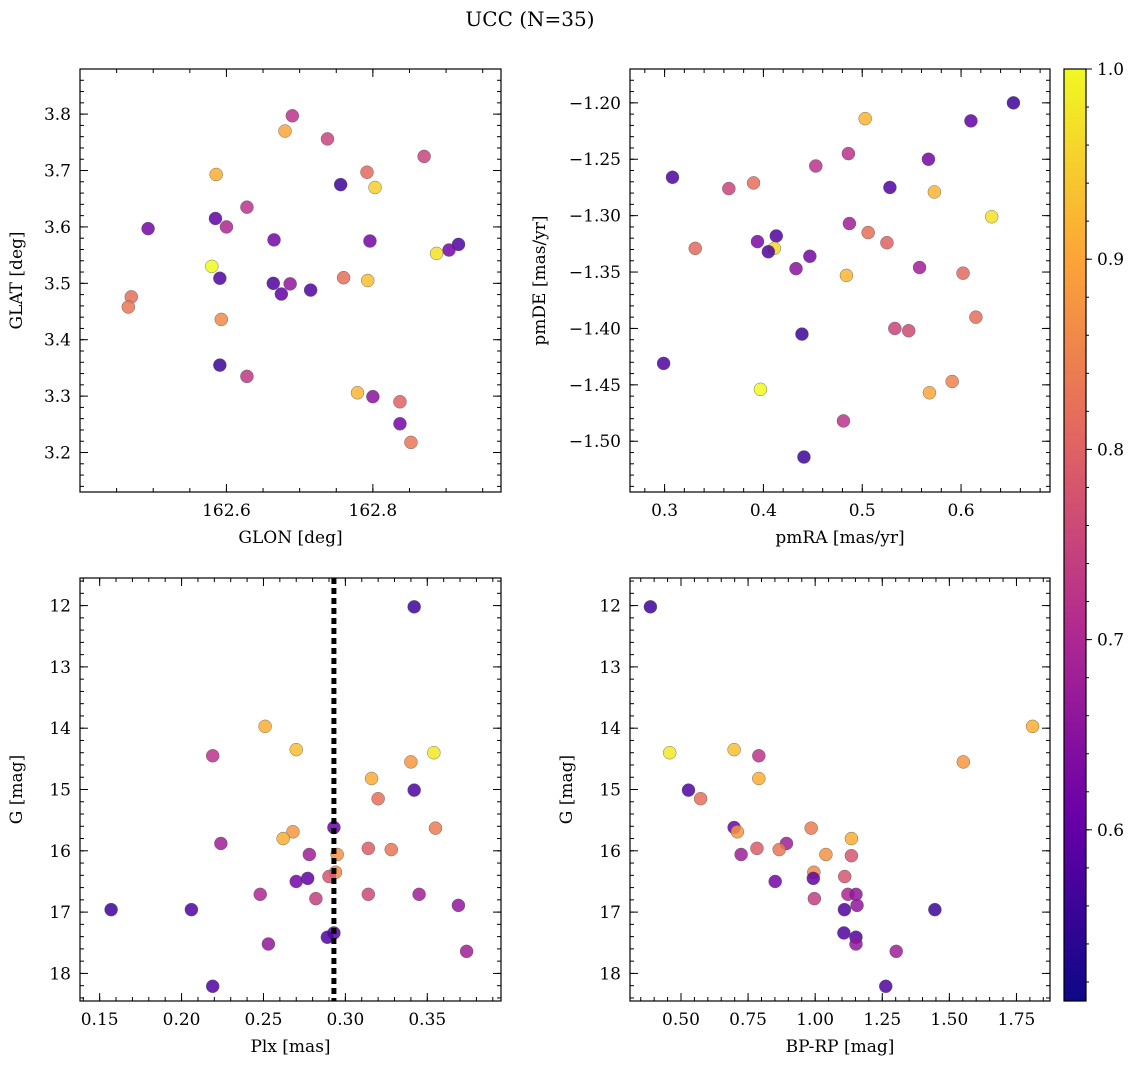 The image size is (1136, 1068). I want to click on y-tick-label: 17, so click(610, 913).